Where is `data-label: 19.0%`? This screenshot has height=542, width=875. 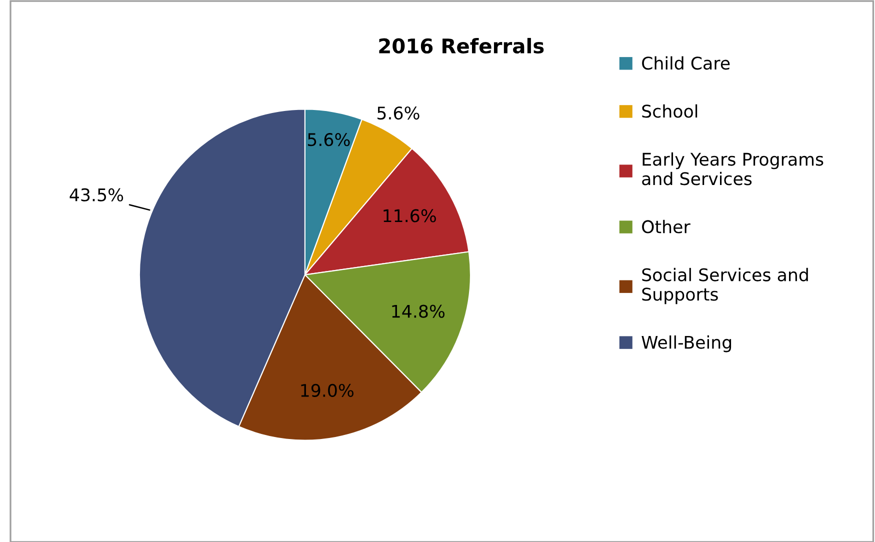
data-label: 19.0% is located at coordinates (327, 390).